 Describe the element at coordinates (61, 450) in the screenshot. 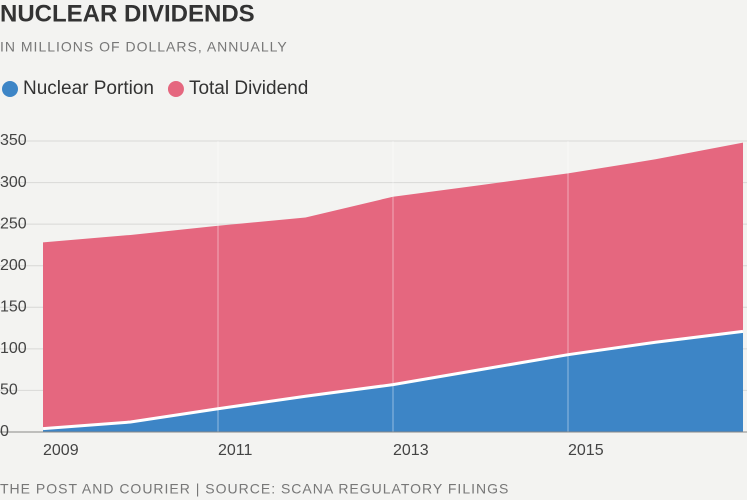

I see `x-tick-label: 2009` at that location.